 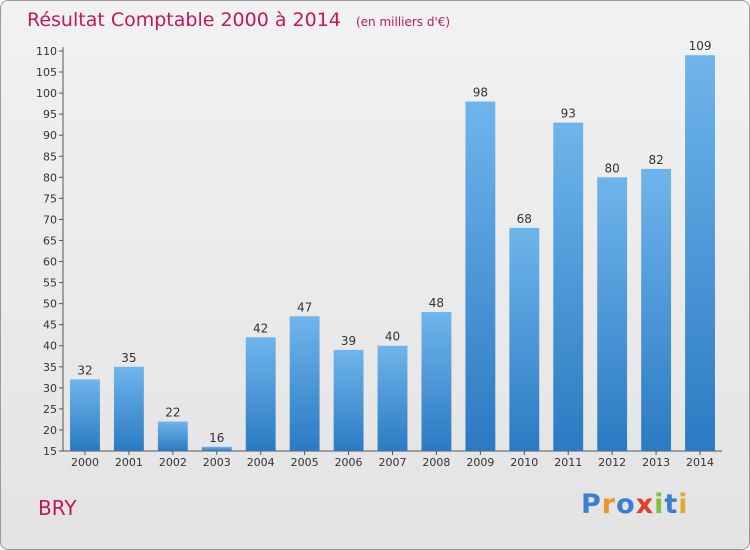 I want to click on y-tick-label: 50, so click(x=50, y=304).